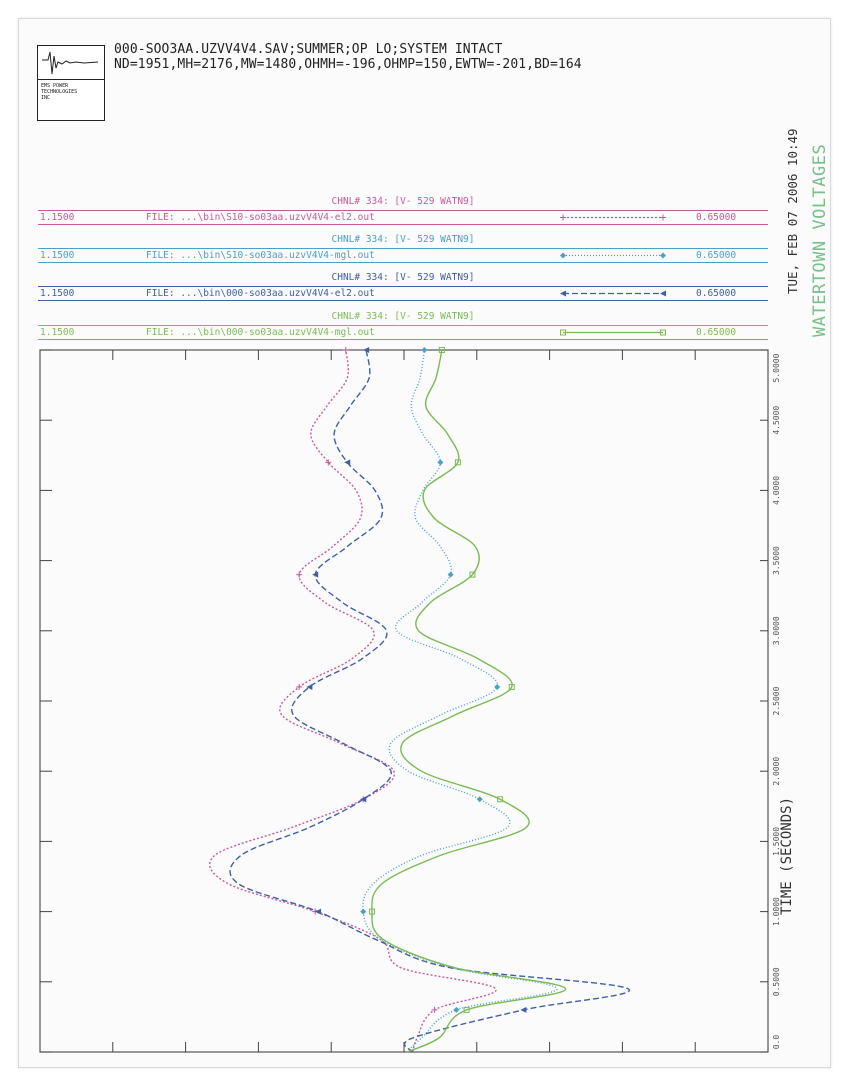  What do you see at coordinates (776, 841) in the screenshot?
I see `time-tick-label: 1.5000` at bounding box center [776, 841].